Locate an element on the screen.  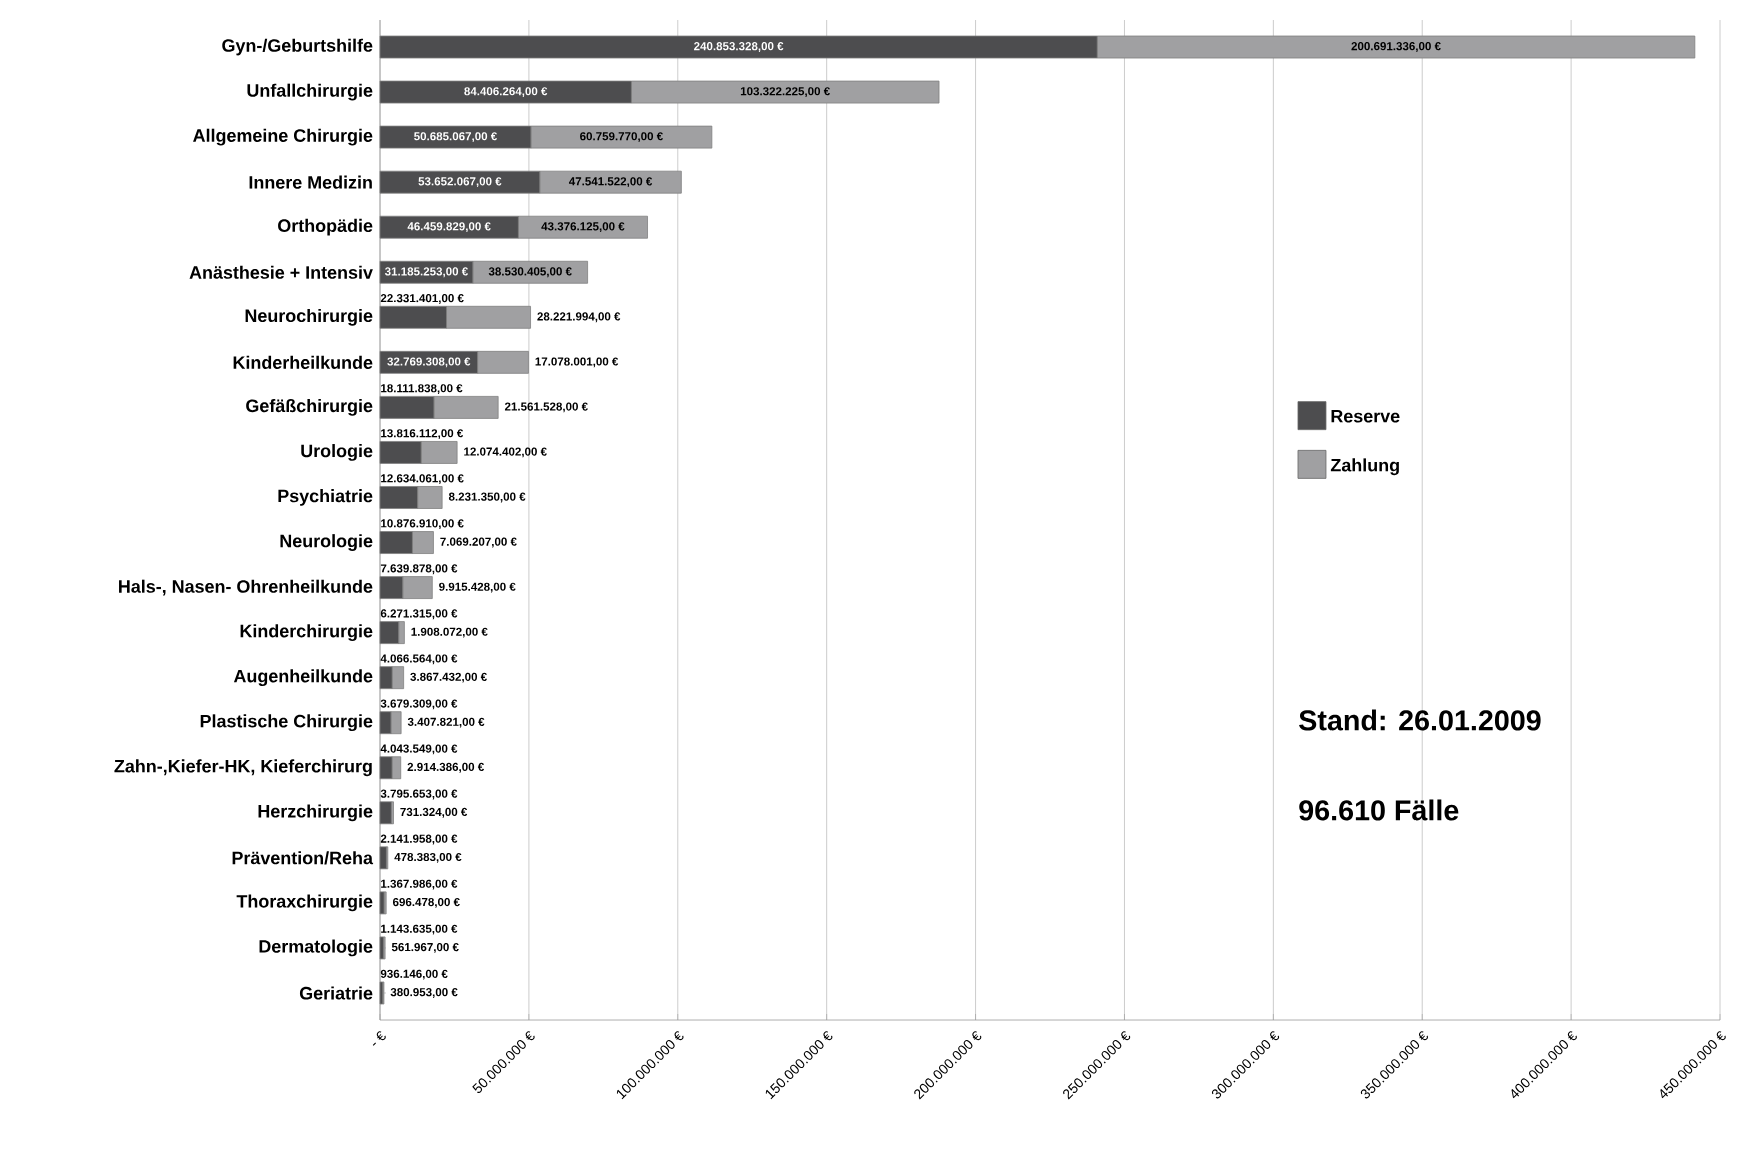
y-tick-label: Anästhesie + Intensiv is located at coordinates (281, 272).